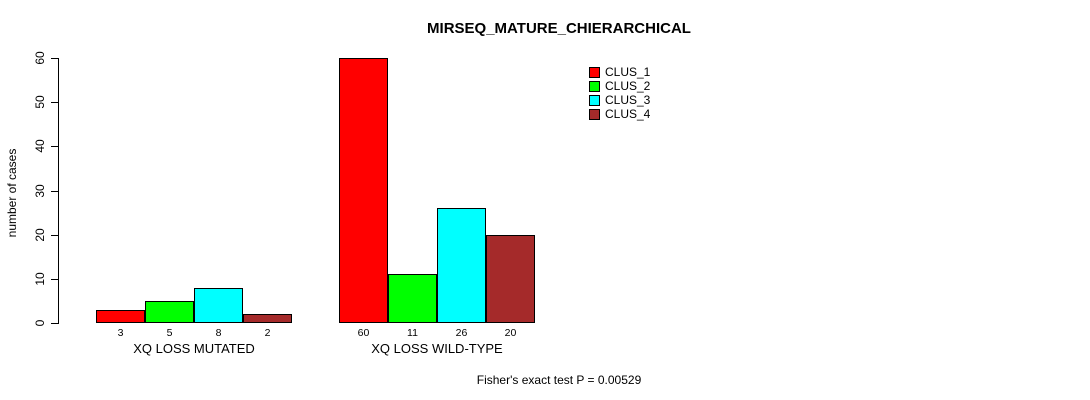  I want to click on legend-item-clus_4: CLUS_4, so click(619, 114).